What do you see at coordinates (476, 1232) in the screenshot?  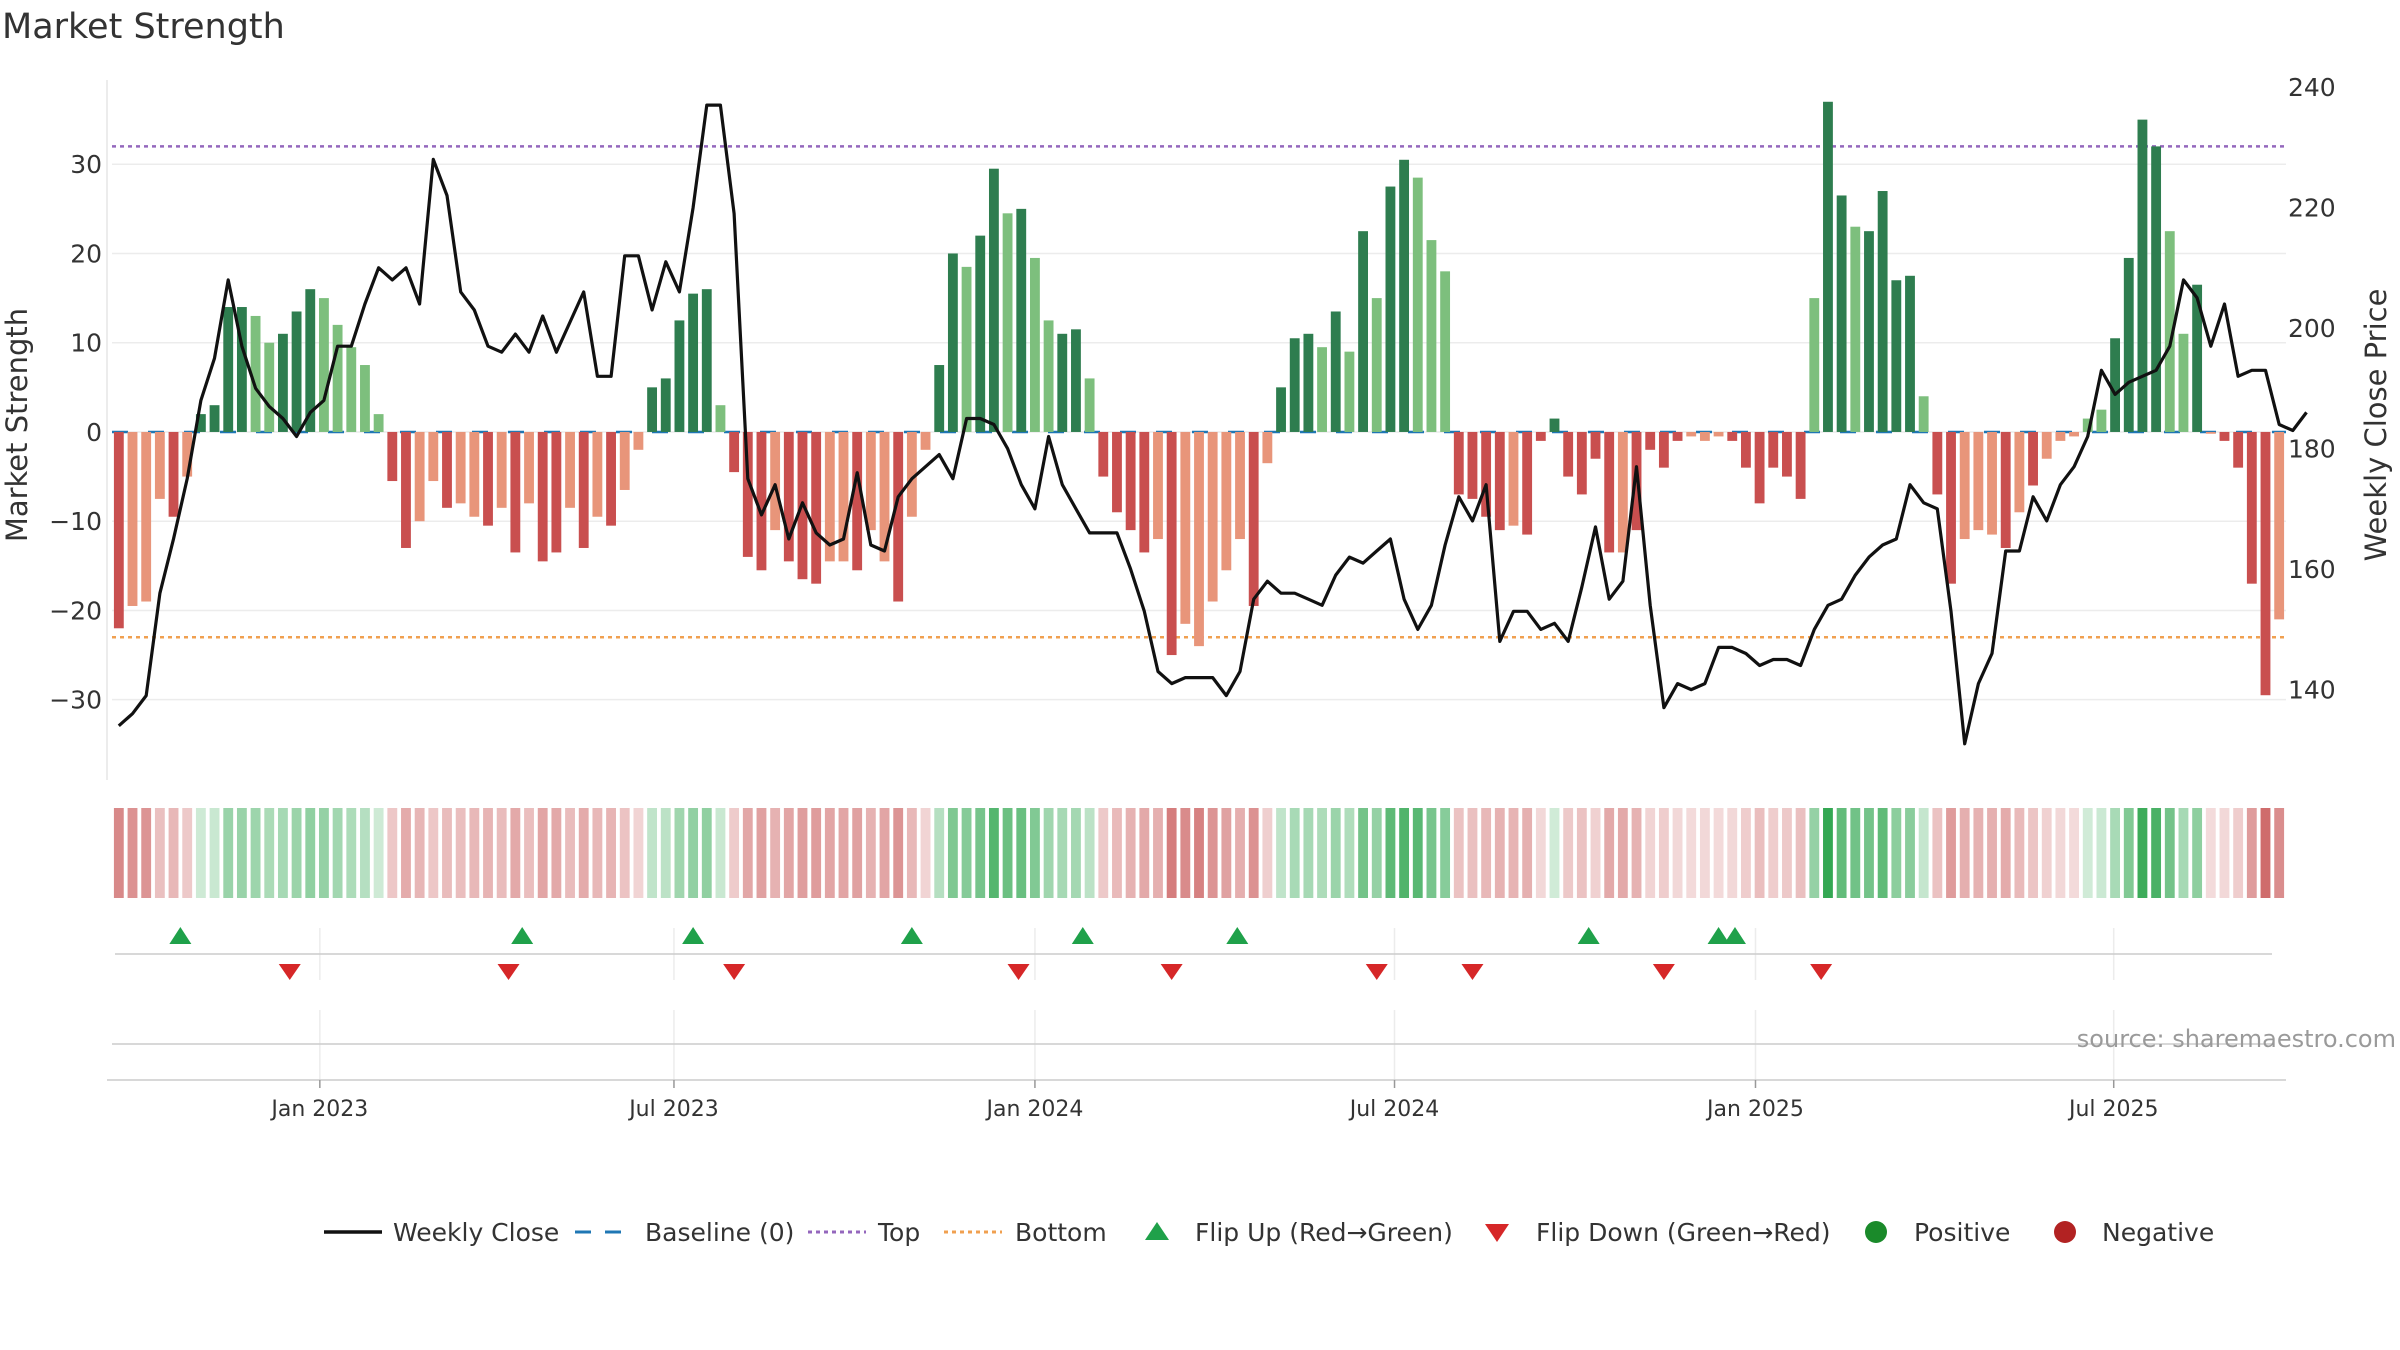 I see `legend-label: Weekly Close` at bounding box center [476, 1232].